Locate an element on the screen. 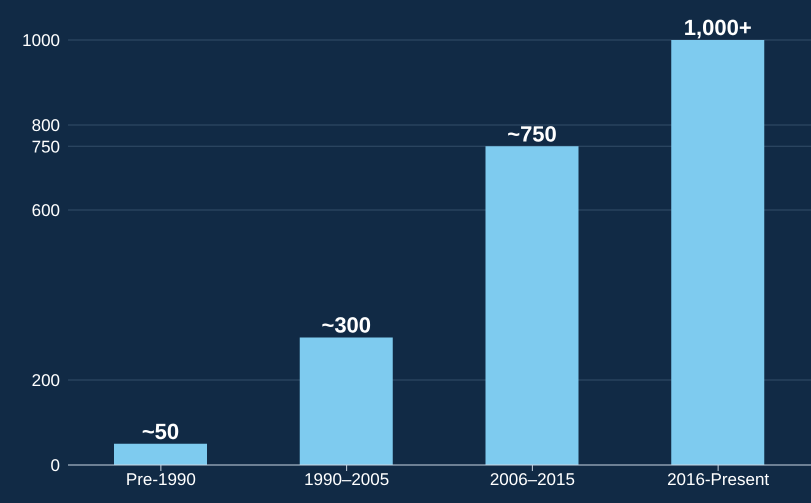 This screenshot has height=503, width=811. y-tick-label: 800 is located at coordinates (46, 126).